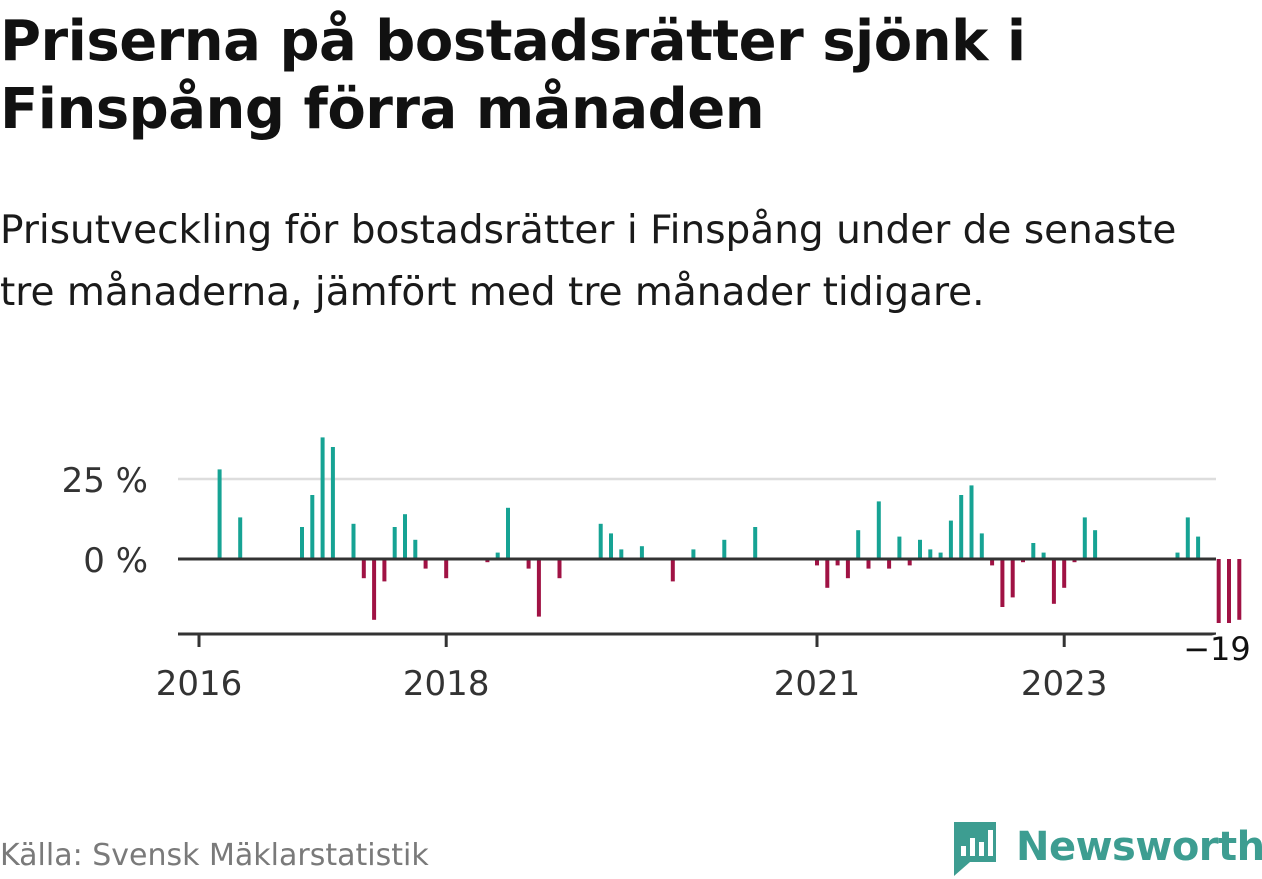 The height and width of the screenshot is (879, 1262). What do you see at coordinates (817, 684) in the screenshot?
I see `x-tick-label: 2021` at bounding box center [817, 684].